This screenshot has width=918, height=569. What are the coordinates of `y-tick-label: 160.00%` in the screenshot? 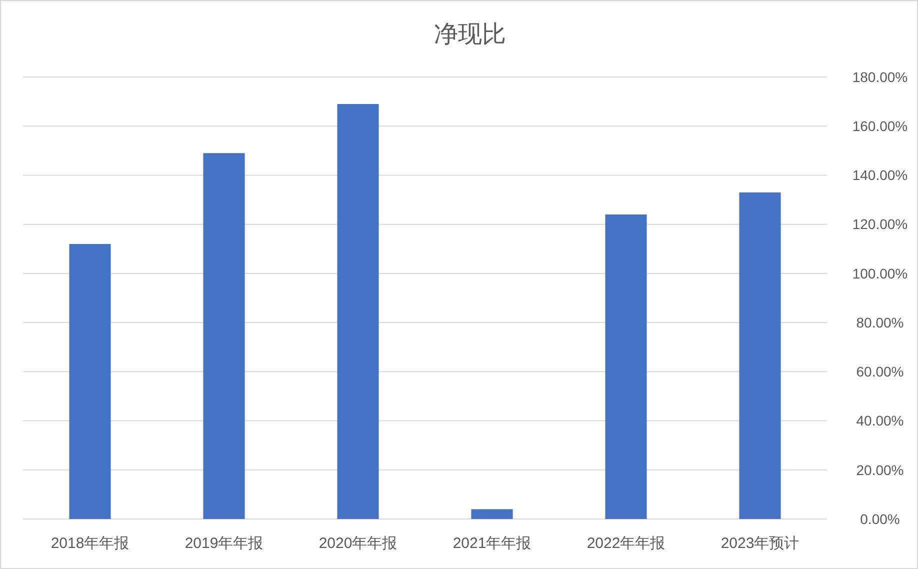 It's located at (880, 126).